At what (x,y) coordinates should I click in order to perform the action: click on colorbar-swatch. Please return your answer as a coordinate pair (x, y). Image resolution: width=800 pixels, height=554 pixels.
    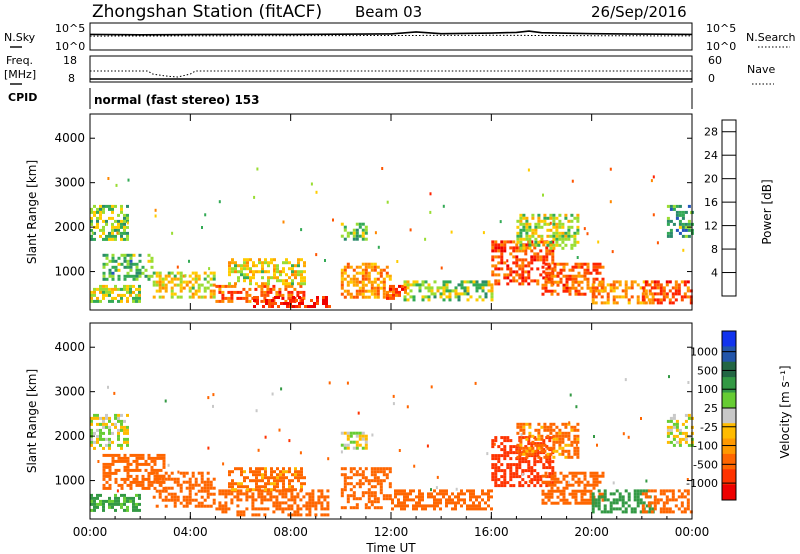
    Looking at the image, I should click on (729, 477).